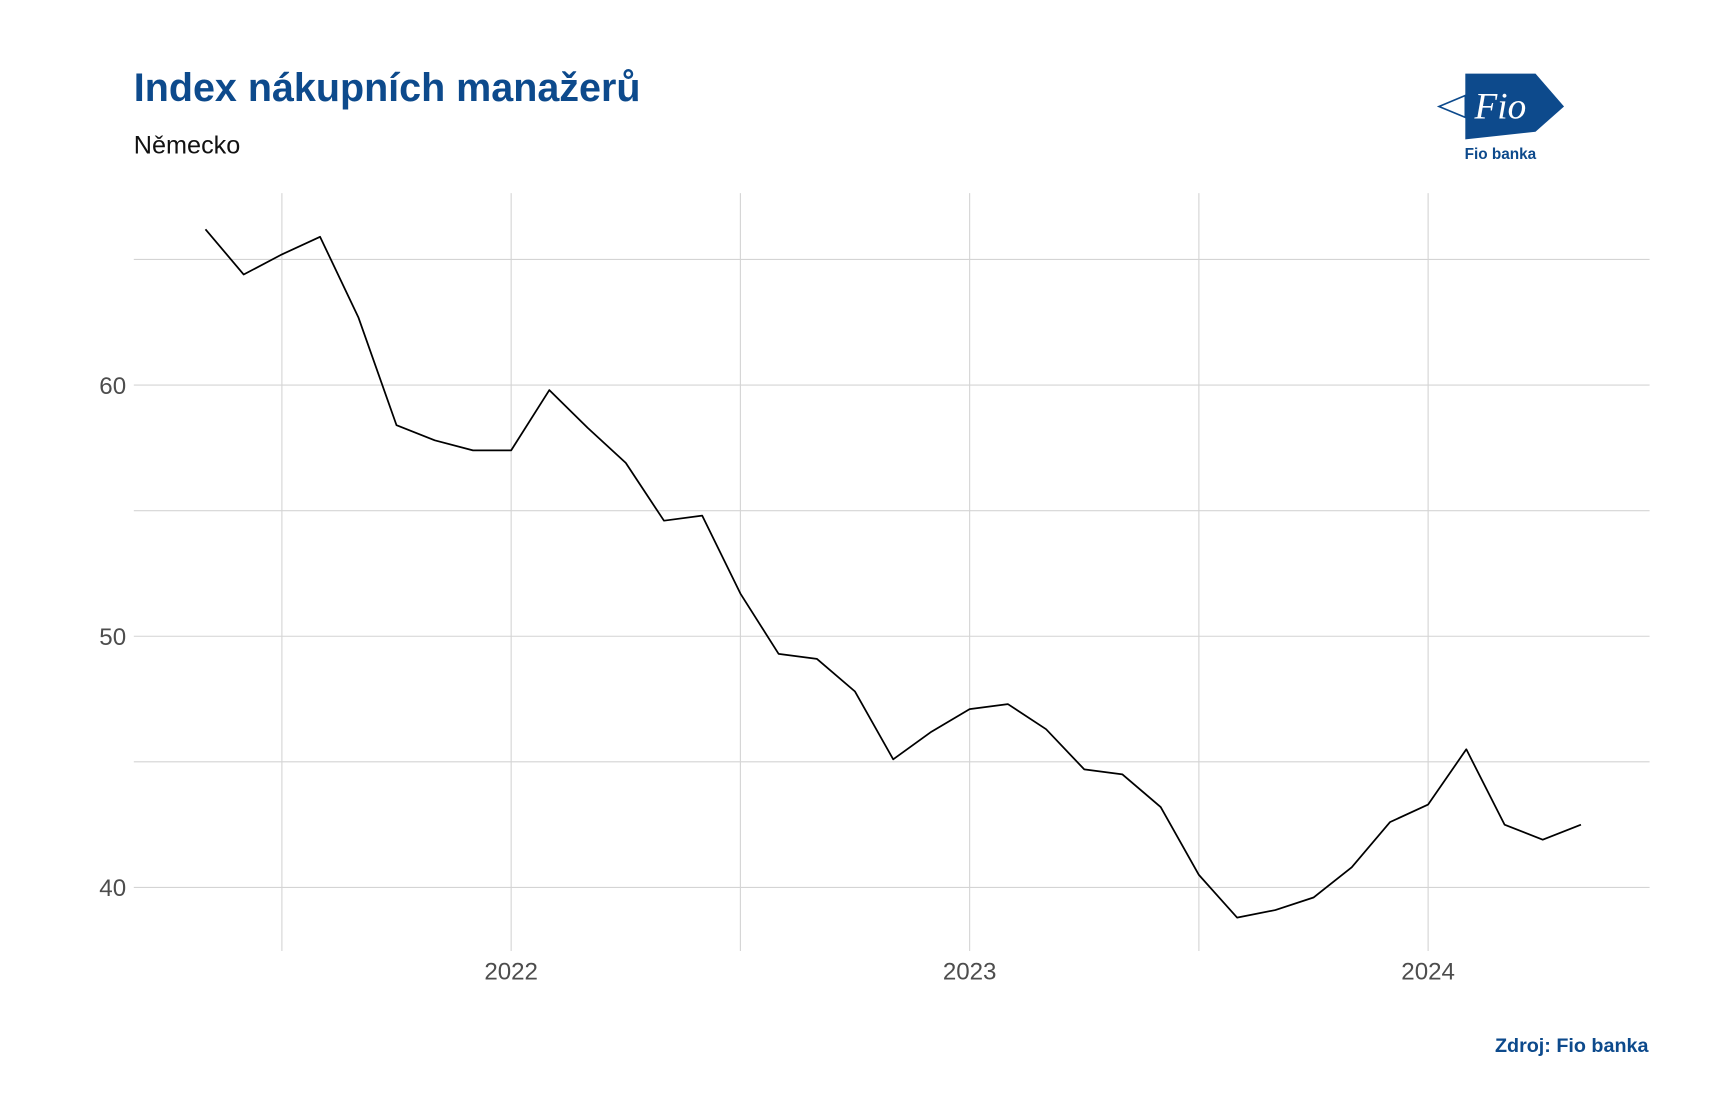  What do you see at coordinates (187, 146) in the screenshot?
I see `chart-subtitle: Německo` at bounding box center [187, 146].